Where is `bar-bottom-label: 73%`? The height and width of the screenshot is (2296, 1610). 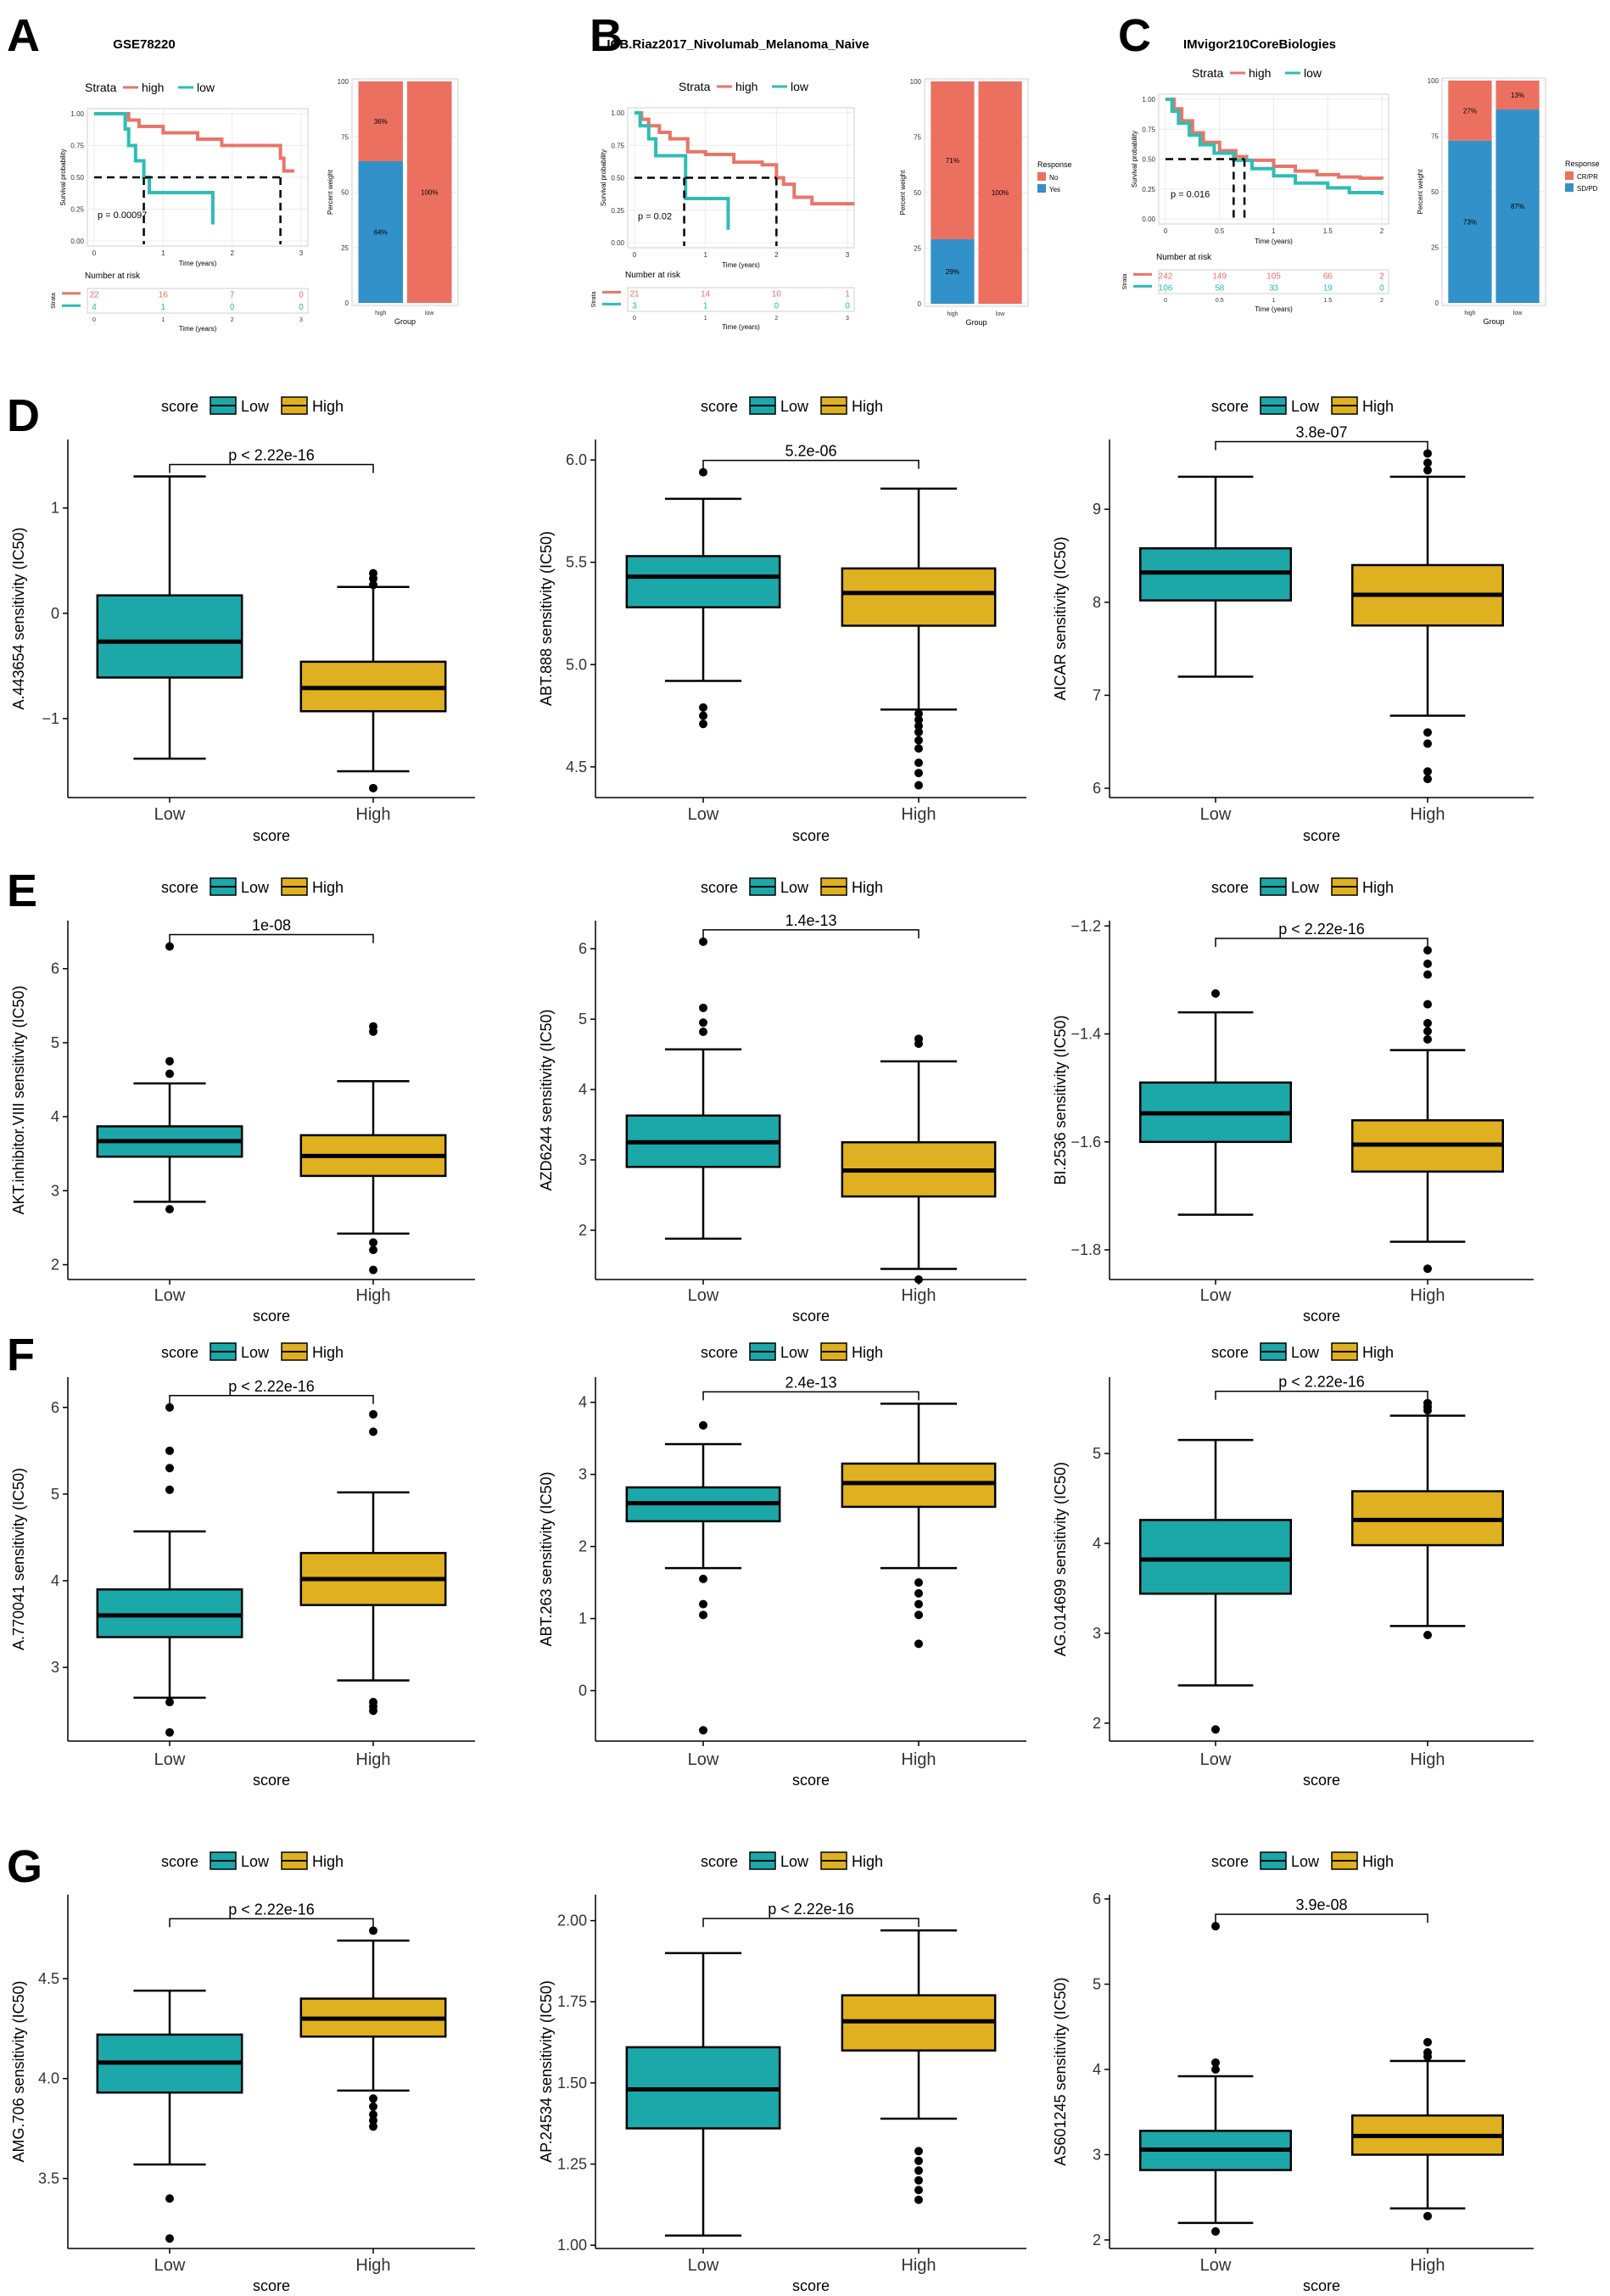 bar-bottom-label: 73% is located at coordinates (1470, 222).